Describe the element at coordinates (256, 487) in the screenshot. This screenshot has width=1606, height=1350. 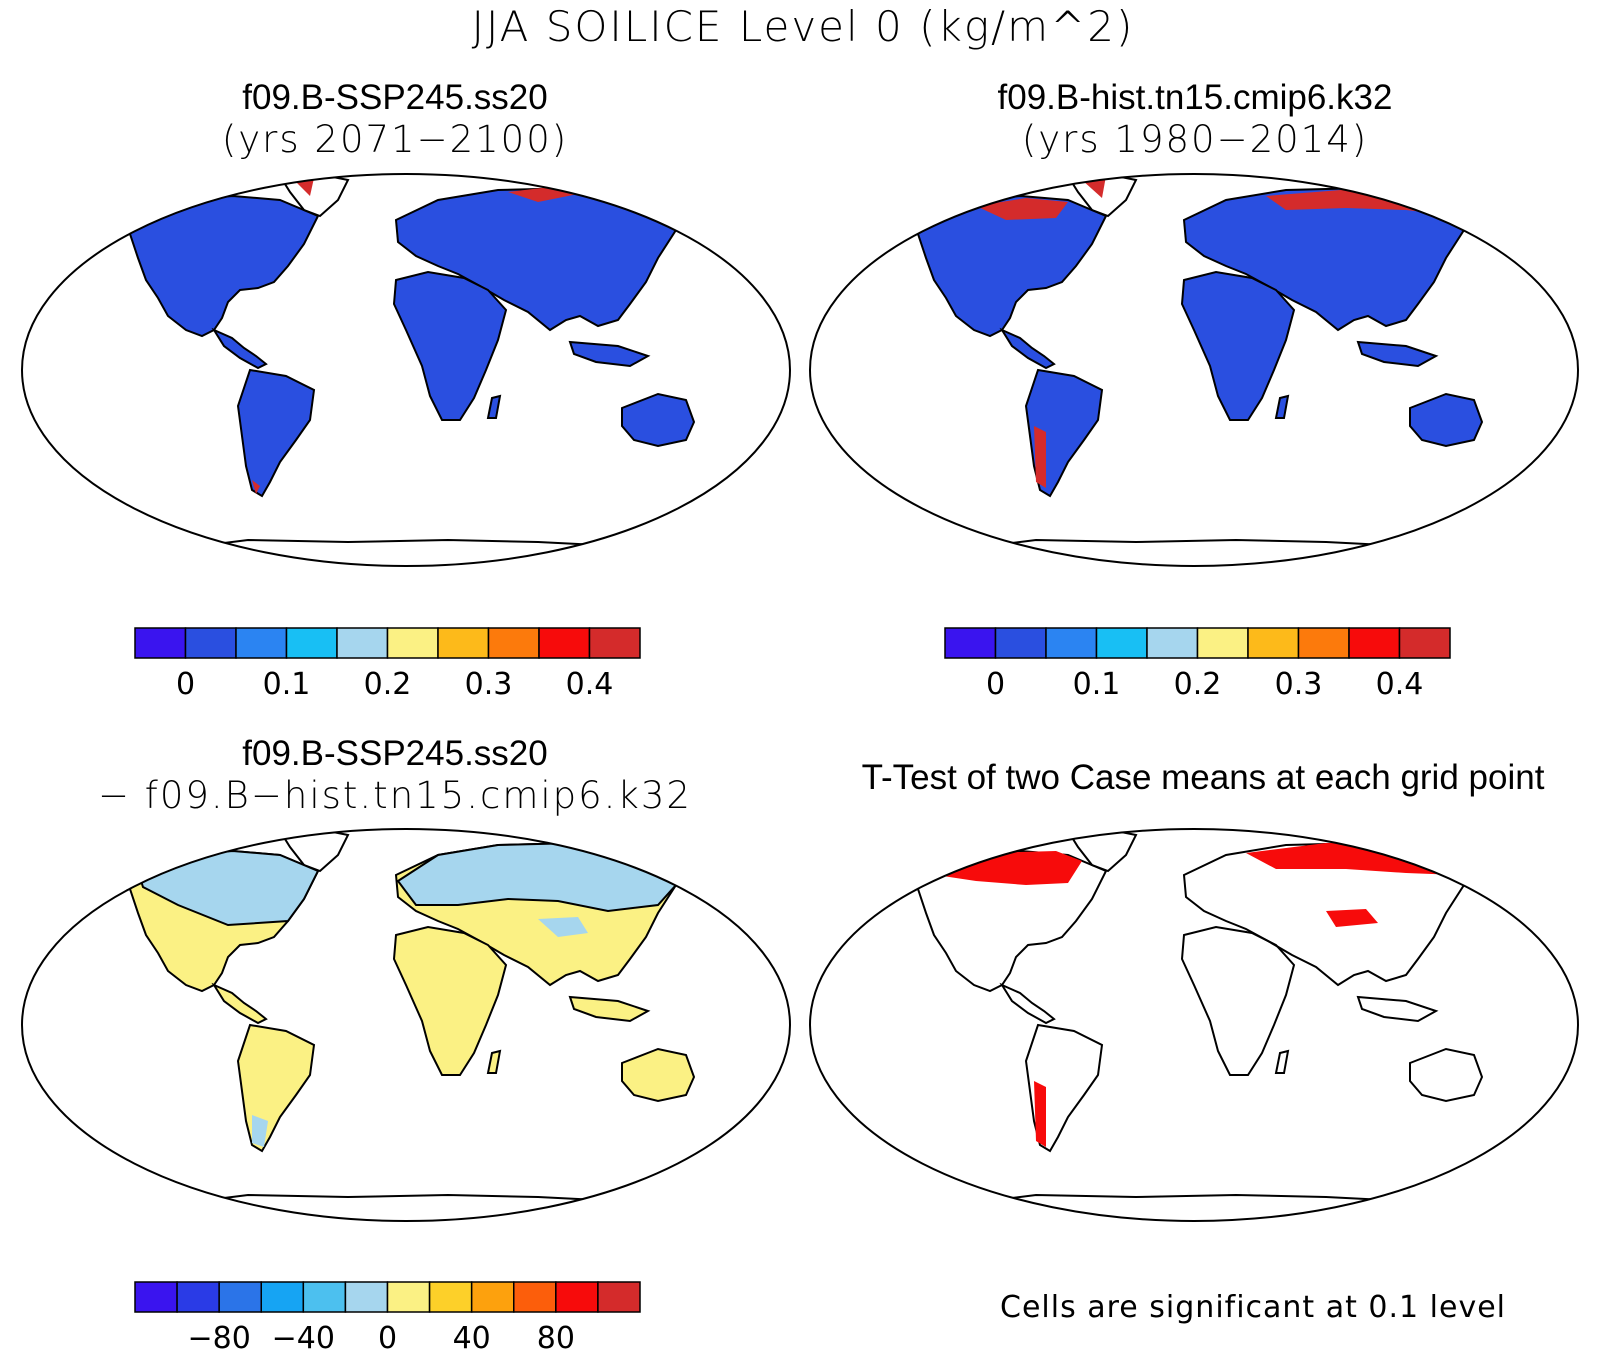
I see `soil-ice-high-patagonia` at that location.